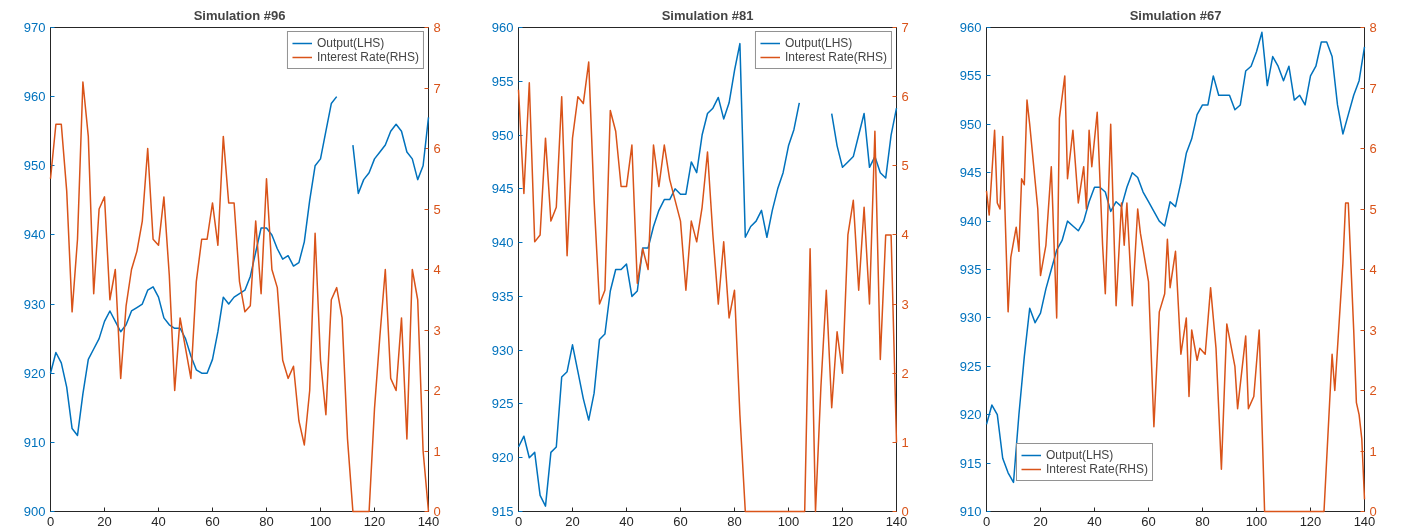  Describe the element at coordinates (239, 15) in the screenshot. I see `chart-title: Simulation #96` at that location.